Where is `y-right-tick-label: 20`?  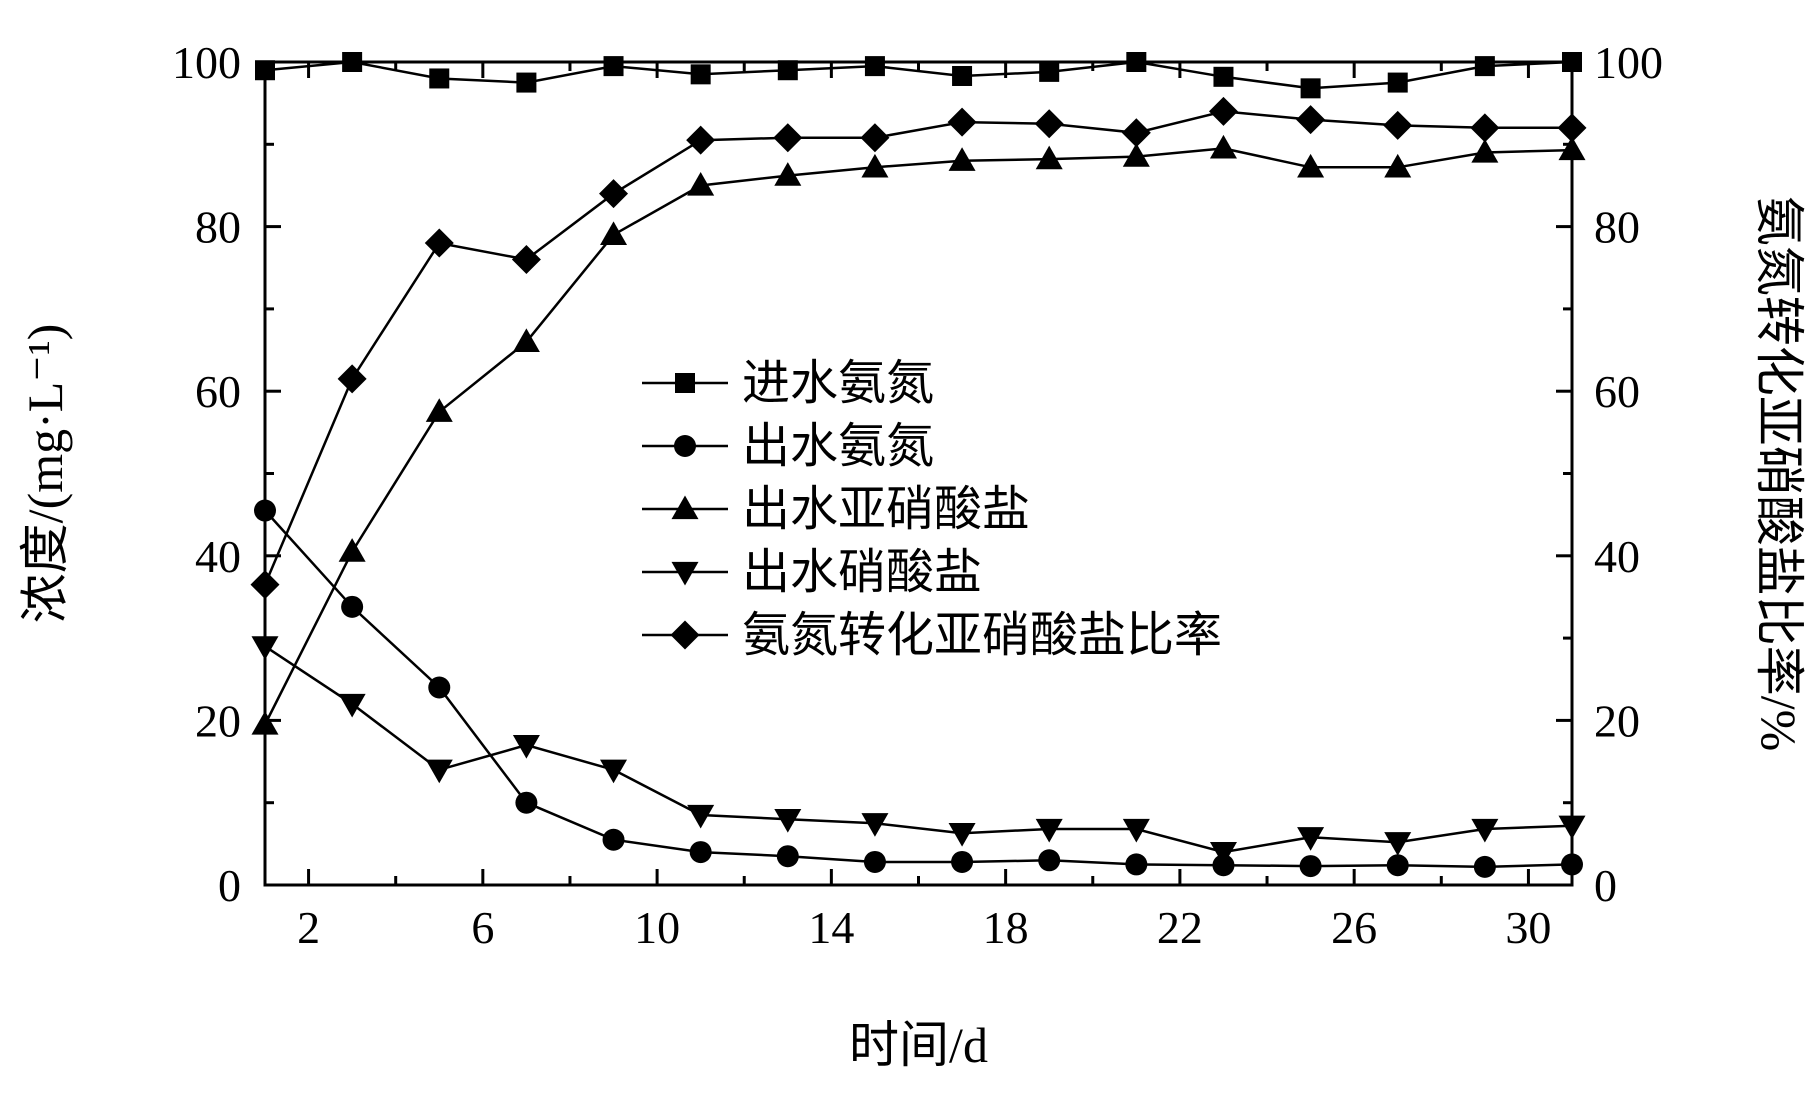 y-right-tick-label: 20 is located at coordinates (1617, 720).